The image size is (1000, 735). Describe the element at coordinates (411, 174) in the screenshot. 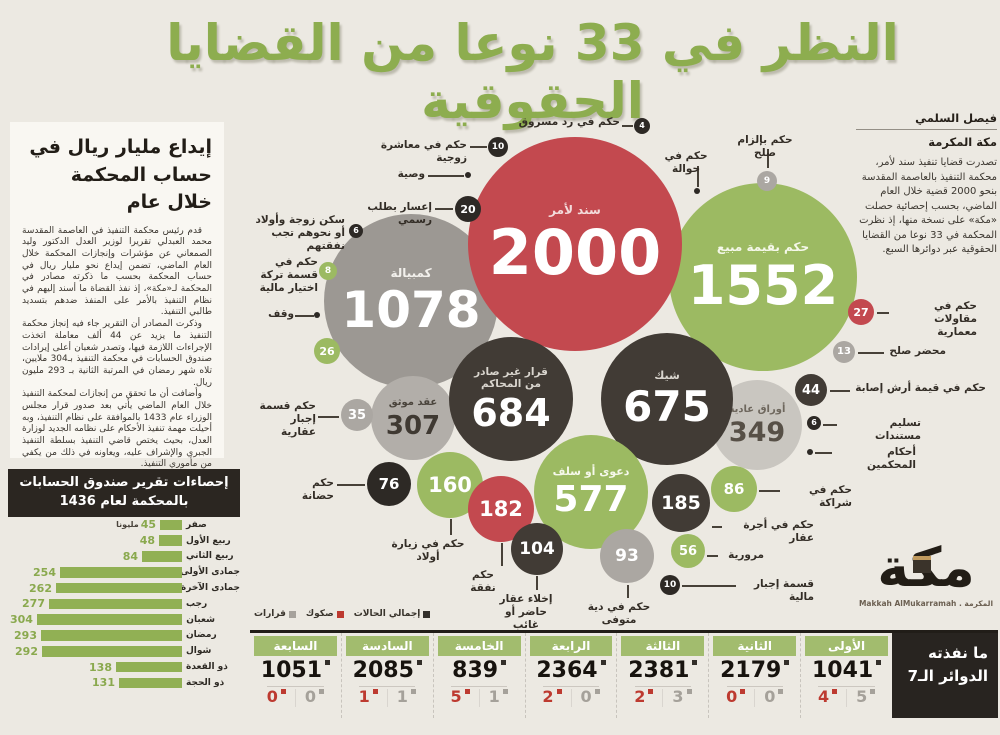

I see `callout-label: وصية` at that location.